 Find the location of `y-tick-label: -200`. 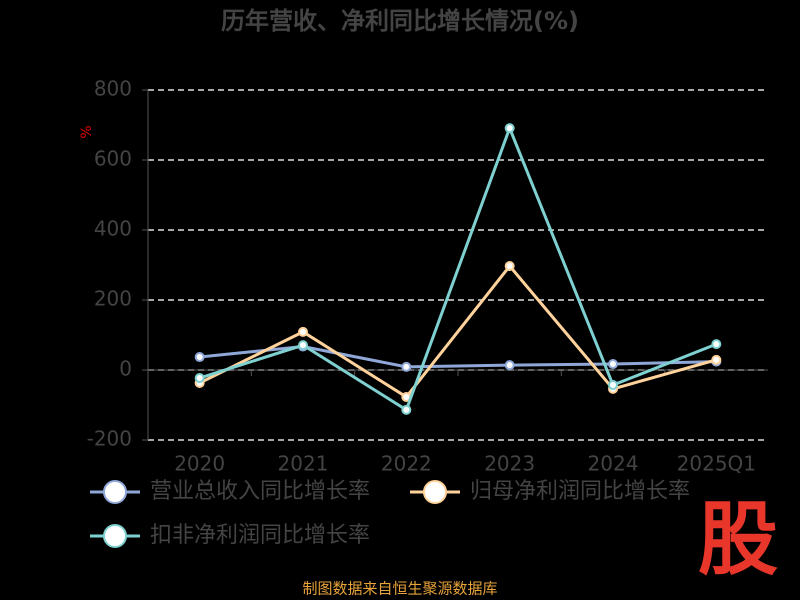

y-tick-label: -200 is located at coordinates (109, 439).